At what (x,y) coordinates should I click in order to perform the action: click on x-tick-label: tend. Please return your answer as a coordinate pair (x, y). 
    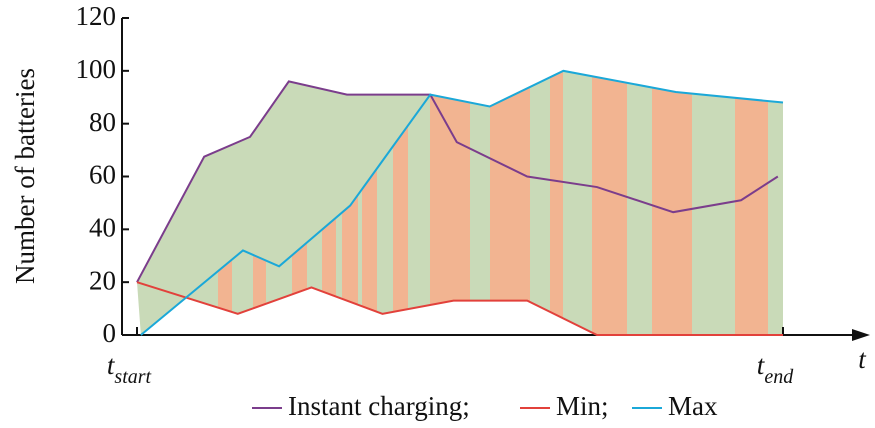
    Looking at the image, I should click on (775, 368).